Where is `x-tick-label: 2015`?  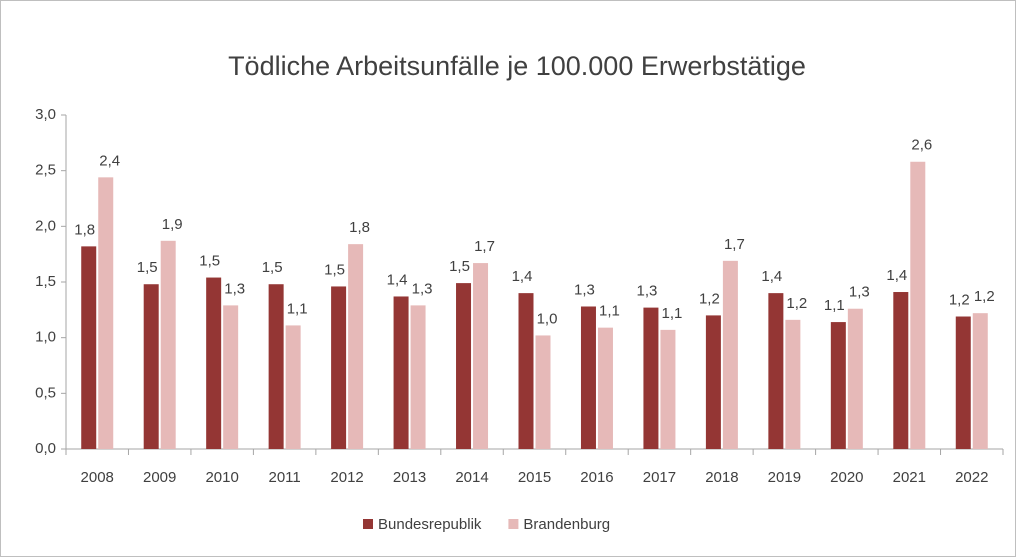
x-tick-label: 2015 is located at coordinates (534, 477).